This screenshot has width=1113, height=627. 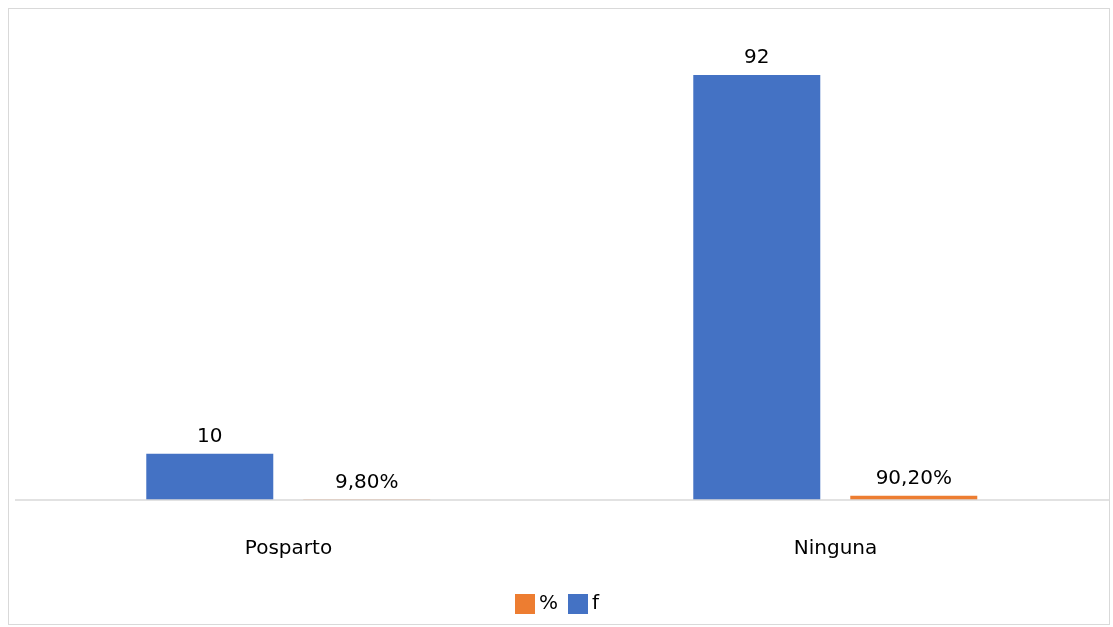 I want to click on x-tick-label: Ninguna, so click(x=835, y=547).